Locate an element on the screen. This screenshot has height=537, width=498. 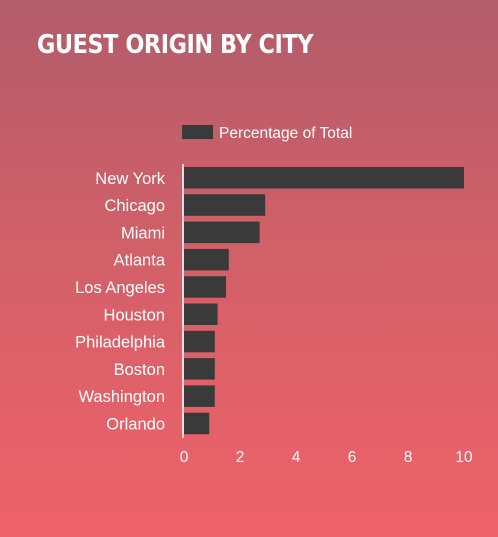
bar-atlanta is located at coordinates (206, 259).